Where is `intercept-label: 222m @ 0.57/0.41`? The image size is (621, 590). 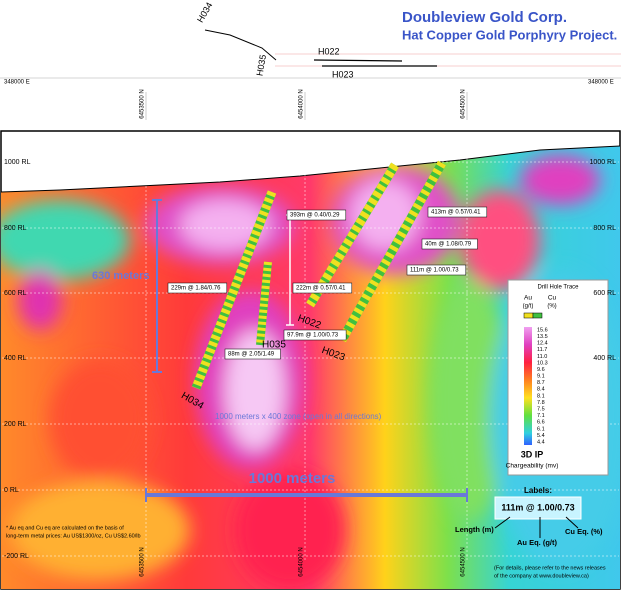
intercept-label: 222m @ 0.57/0.41 is located at coordinates (321, 289).